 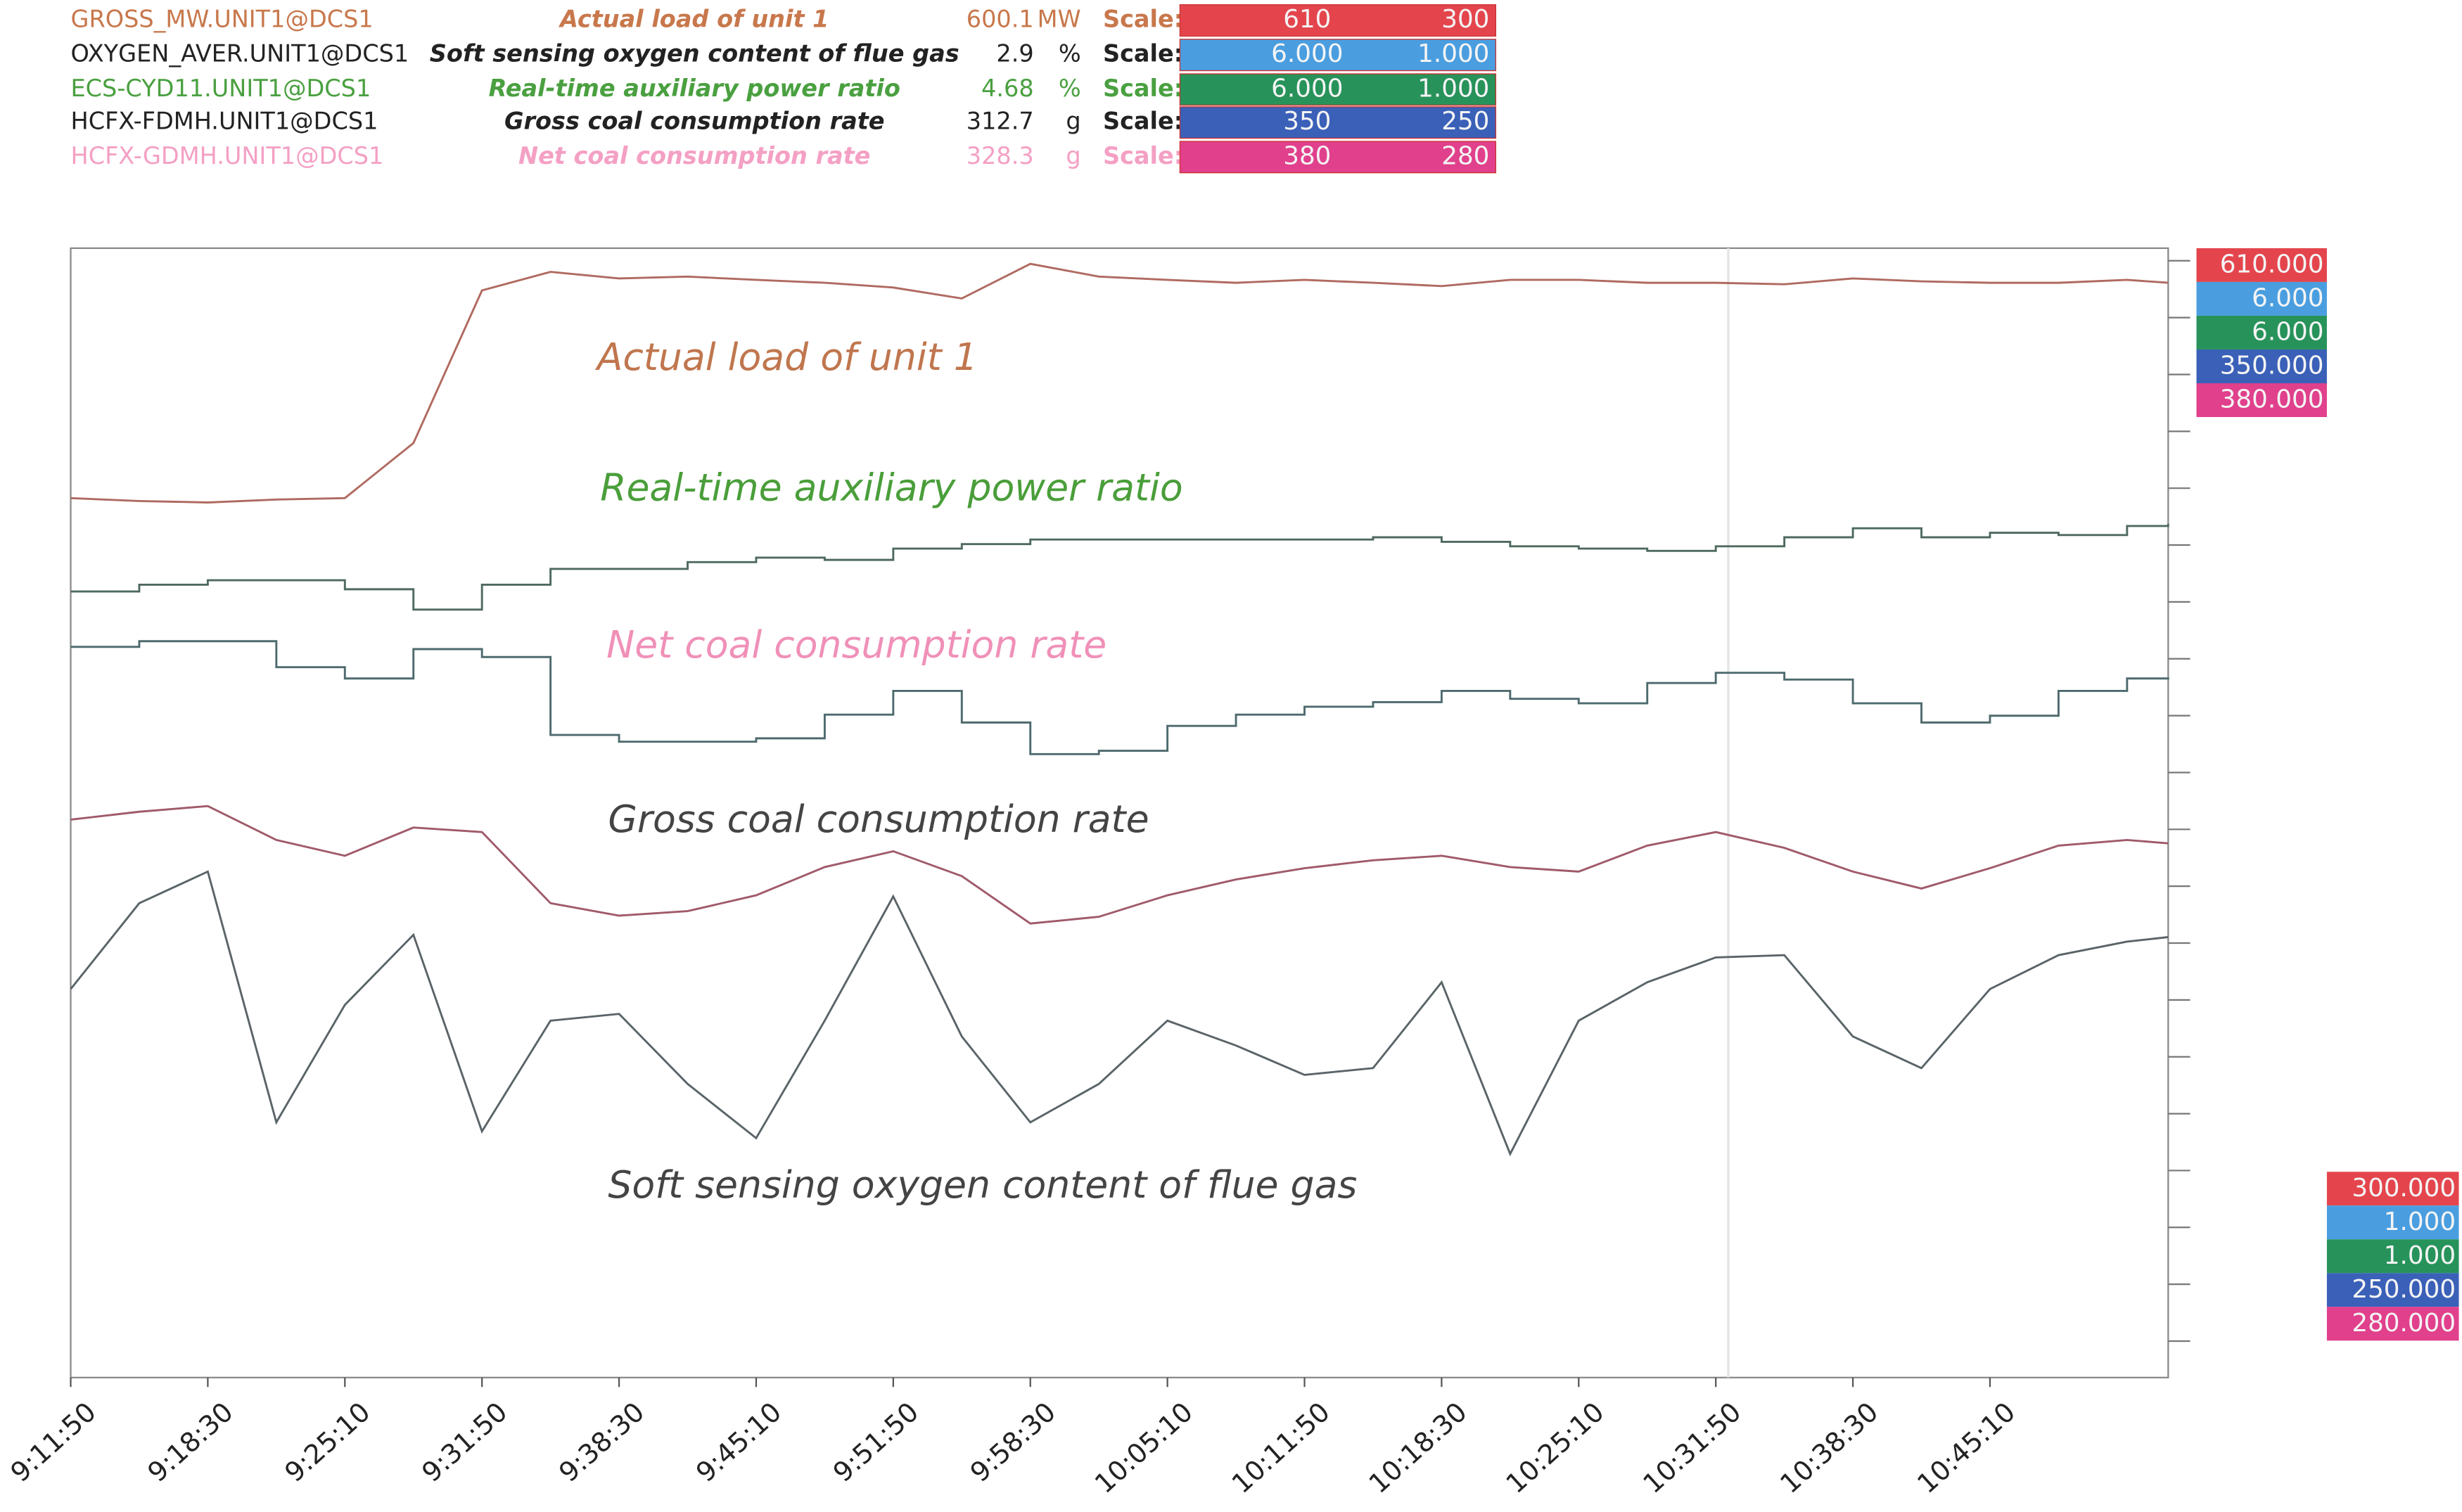 What do you see at coordinates (856, 644) in the screenshot?
I see `annotation: Net coal consumption rate` at bounding box center [856, 644].